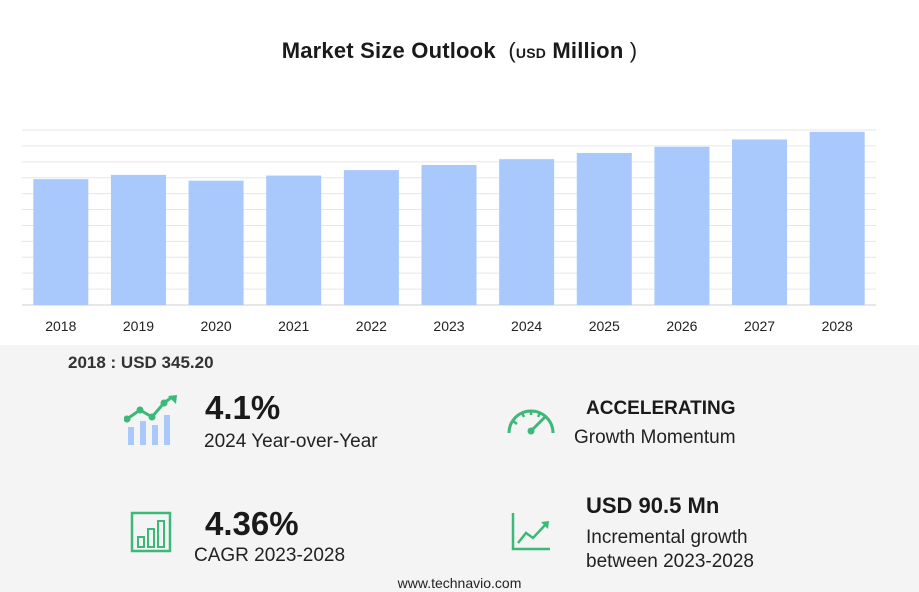 The width and height of the screenshot is (919, 592). I want to click on bar-2022, so click(371, 237).